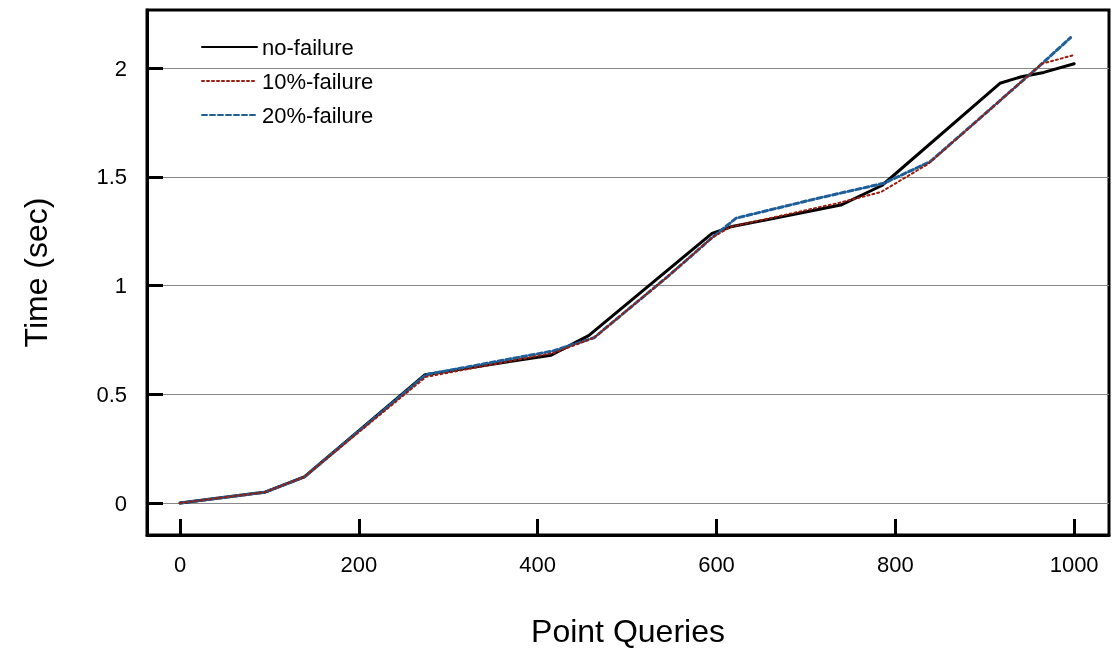 The width and height of the screenshot is (1116, 654). I want to click on legend-label: 10%-failure, so click(318, 81).